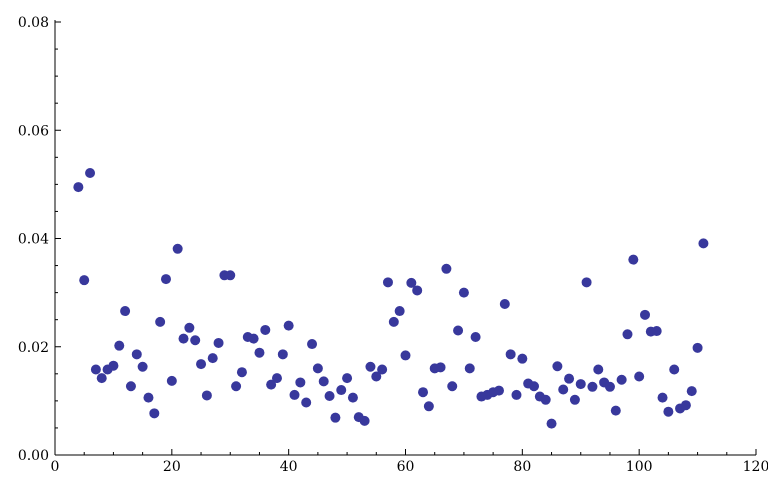  What do you see at coordinates (33, 240) in the screenshot?
I see `y-tick-label: 0.04` at bounding box center [33, 240].